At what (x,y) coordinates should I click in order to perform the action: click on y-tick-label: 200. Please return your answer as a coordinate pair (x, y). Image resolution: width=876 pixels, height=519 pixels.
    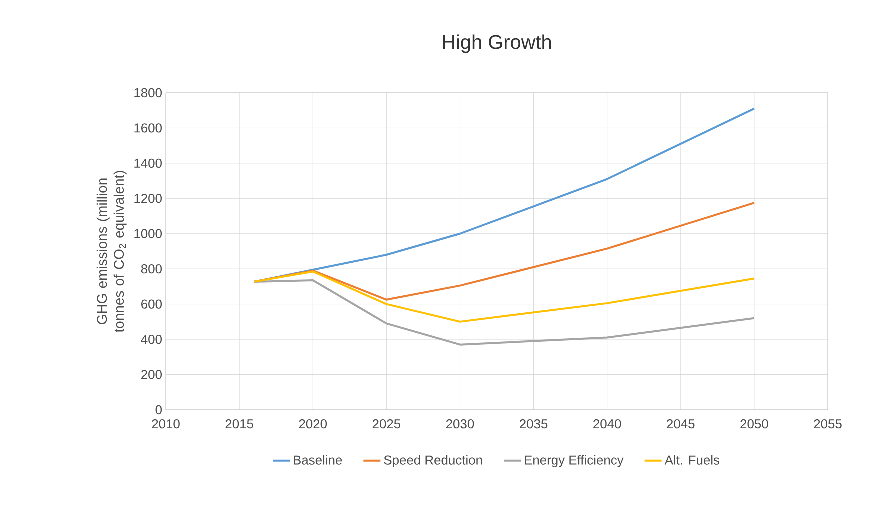
    Looking at the image, I should click on (152, 375).